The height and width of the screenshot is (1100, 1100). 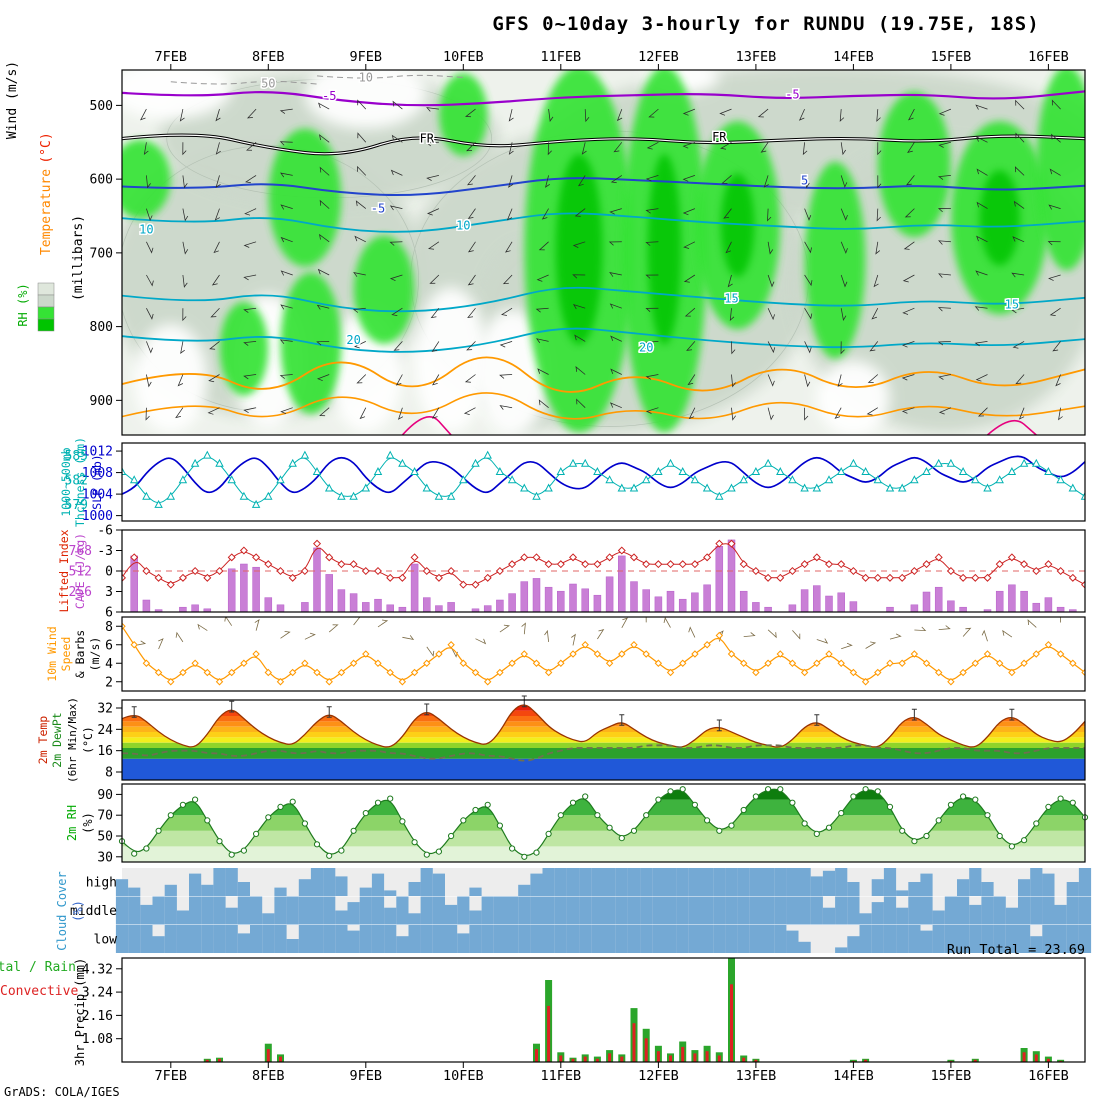 I want to click on rh-clear-area, so click(x=451, y=360).